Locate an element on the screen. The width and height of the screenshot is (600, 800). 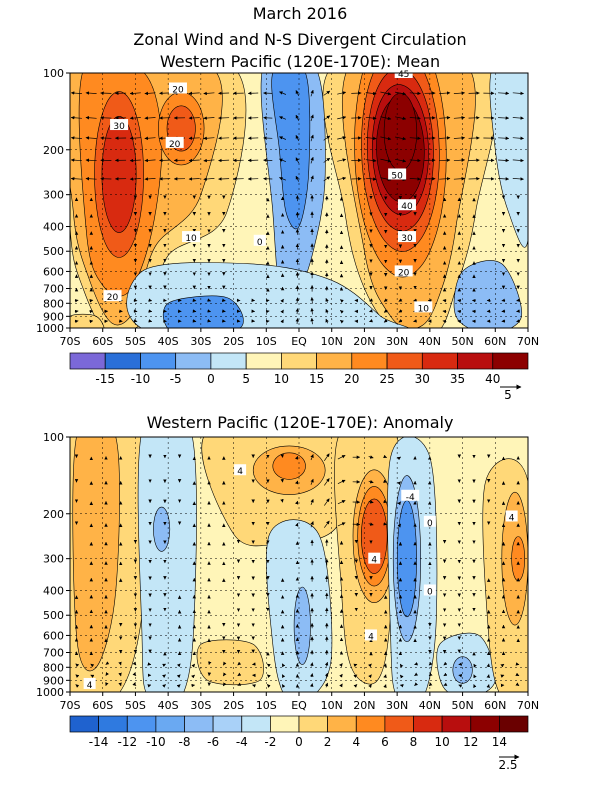
panel-mean-x-tick-label: 20N is located at coordinates (364, 341).